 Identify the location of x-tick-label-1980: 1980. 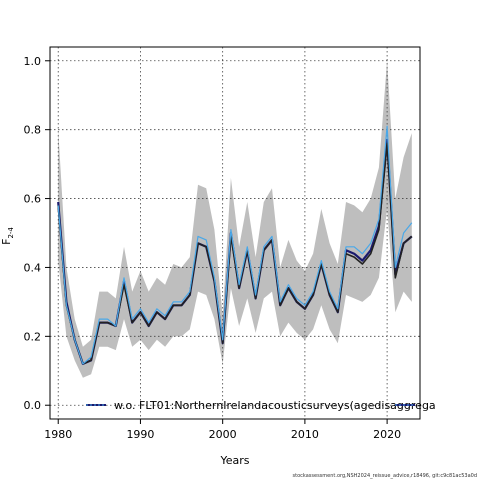
(58, 434).